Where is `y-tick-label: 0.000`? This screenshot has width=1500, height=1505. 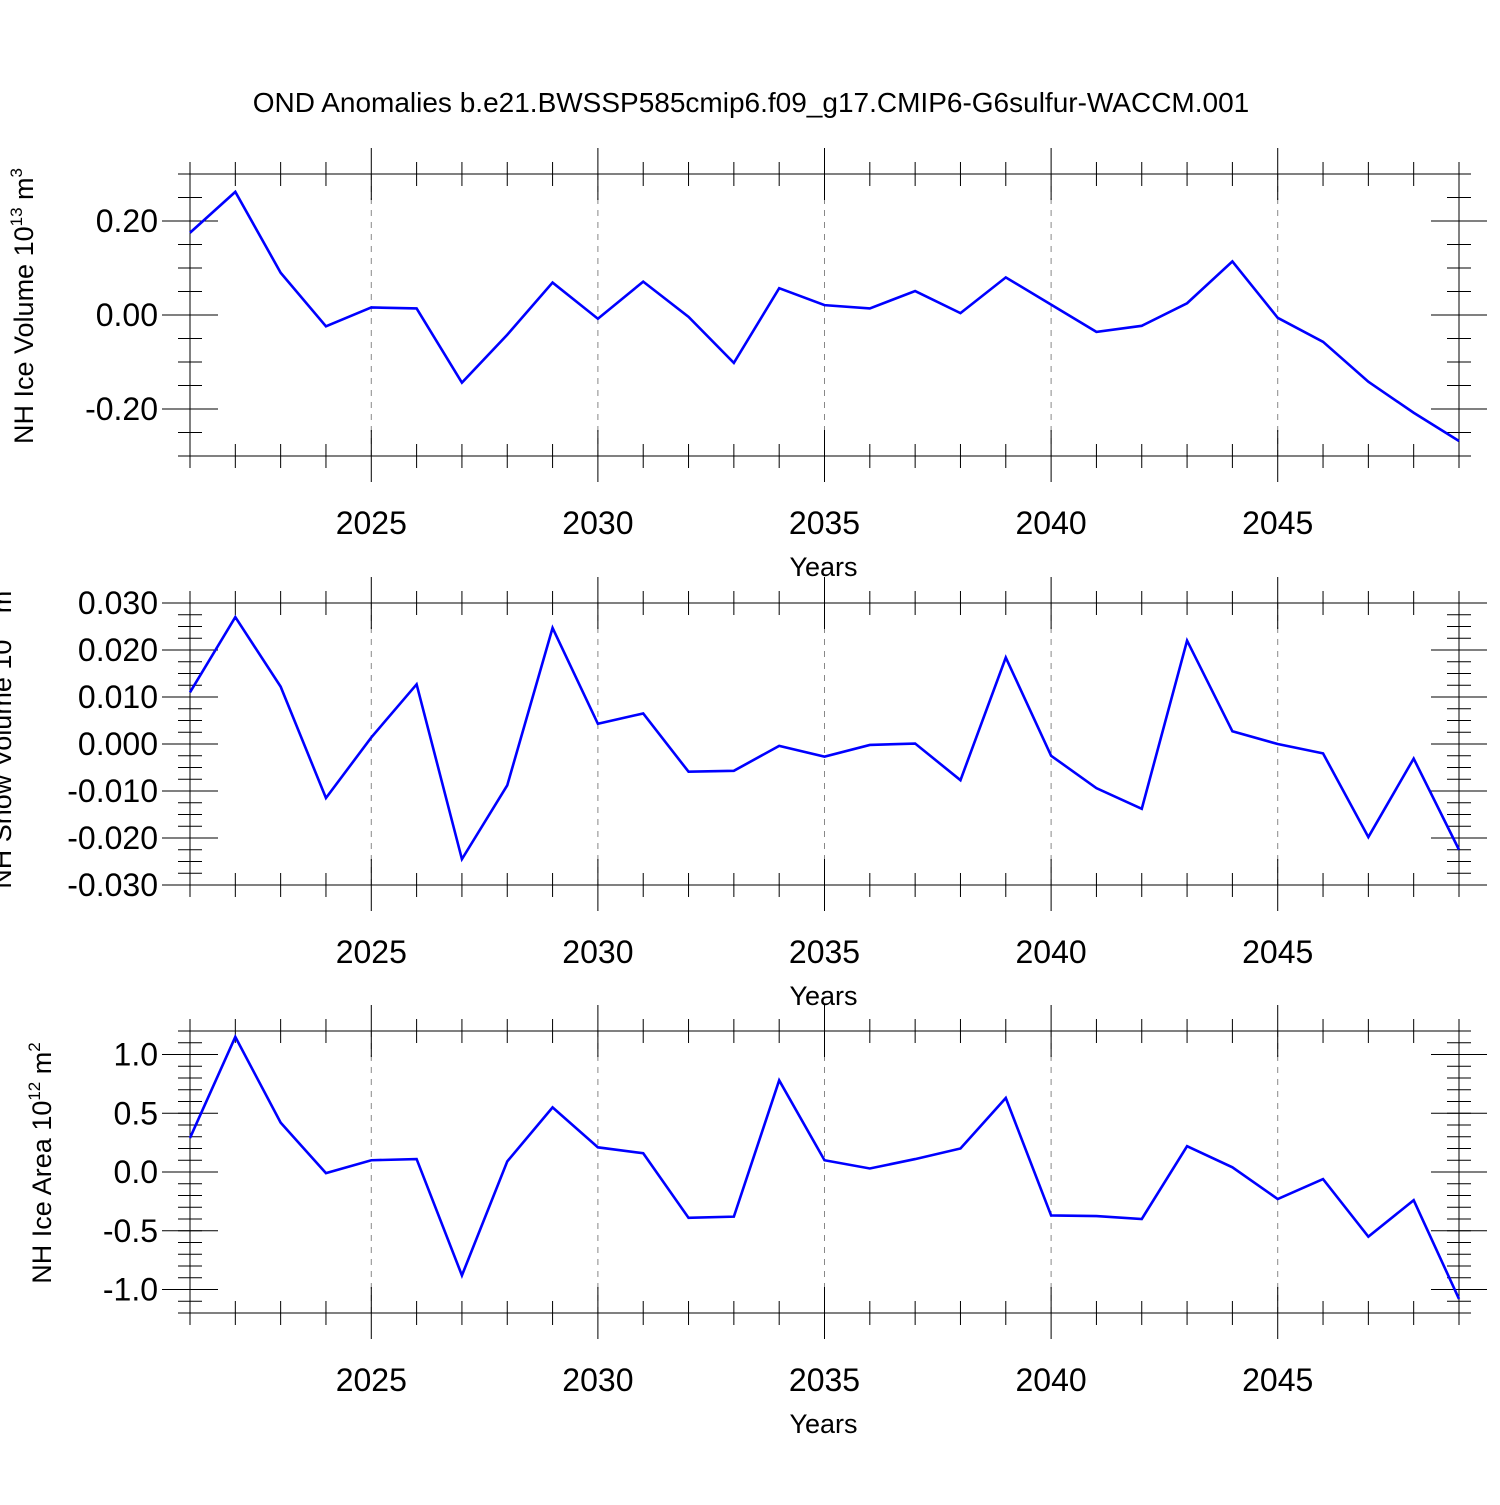
y-tick-label: 0.000 is located at coordinates (118, 744).